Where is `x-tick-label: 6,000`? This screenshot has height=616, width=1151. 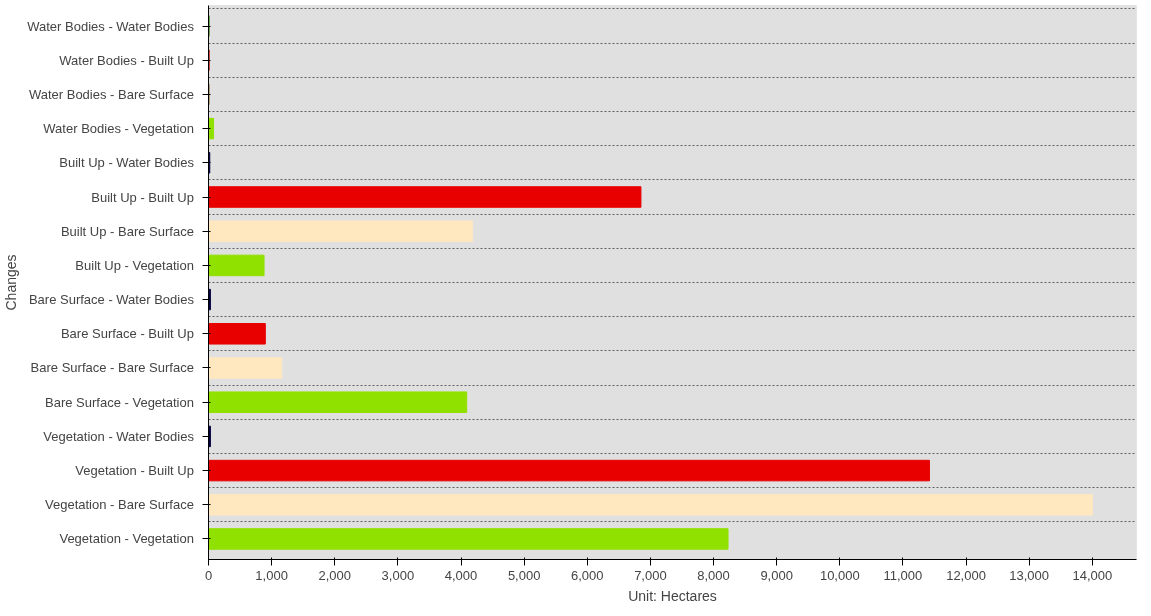 x-tick-label: 6,000 is located at coordinates (587, 575).